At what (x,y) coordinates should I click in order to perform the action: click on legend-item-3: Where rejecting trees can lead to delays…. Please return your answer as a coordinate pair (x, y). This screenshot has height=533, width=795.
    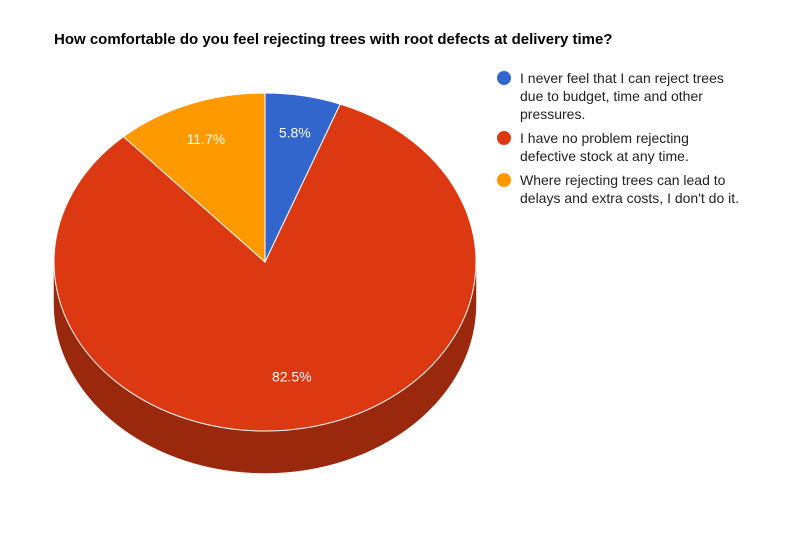
    Looking at the image, I should click on (622, 189).